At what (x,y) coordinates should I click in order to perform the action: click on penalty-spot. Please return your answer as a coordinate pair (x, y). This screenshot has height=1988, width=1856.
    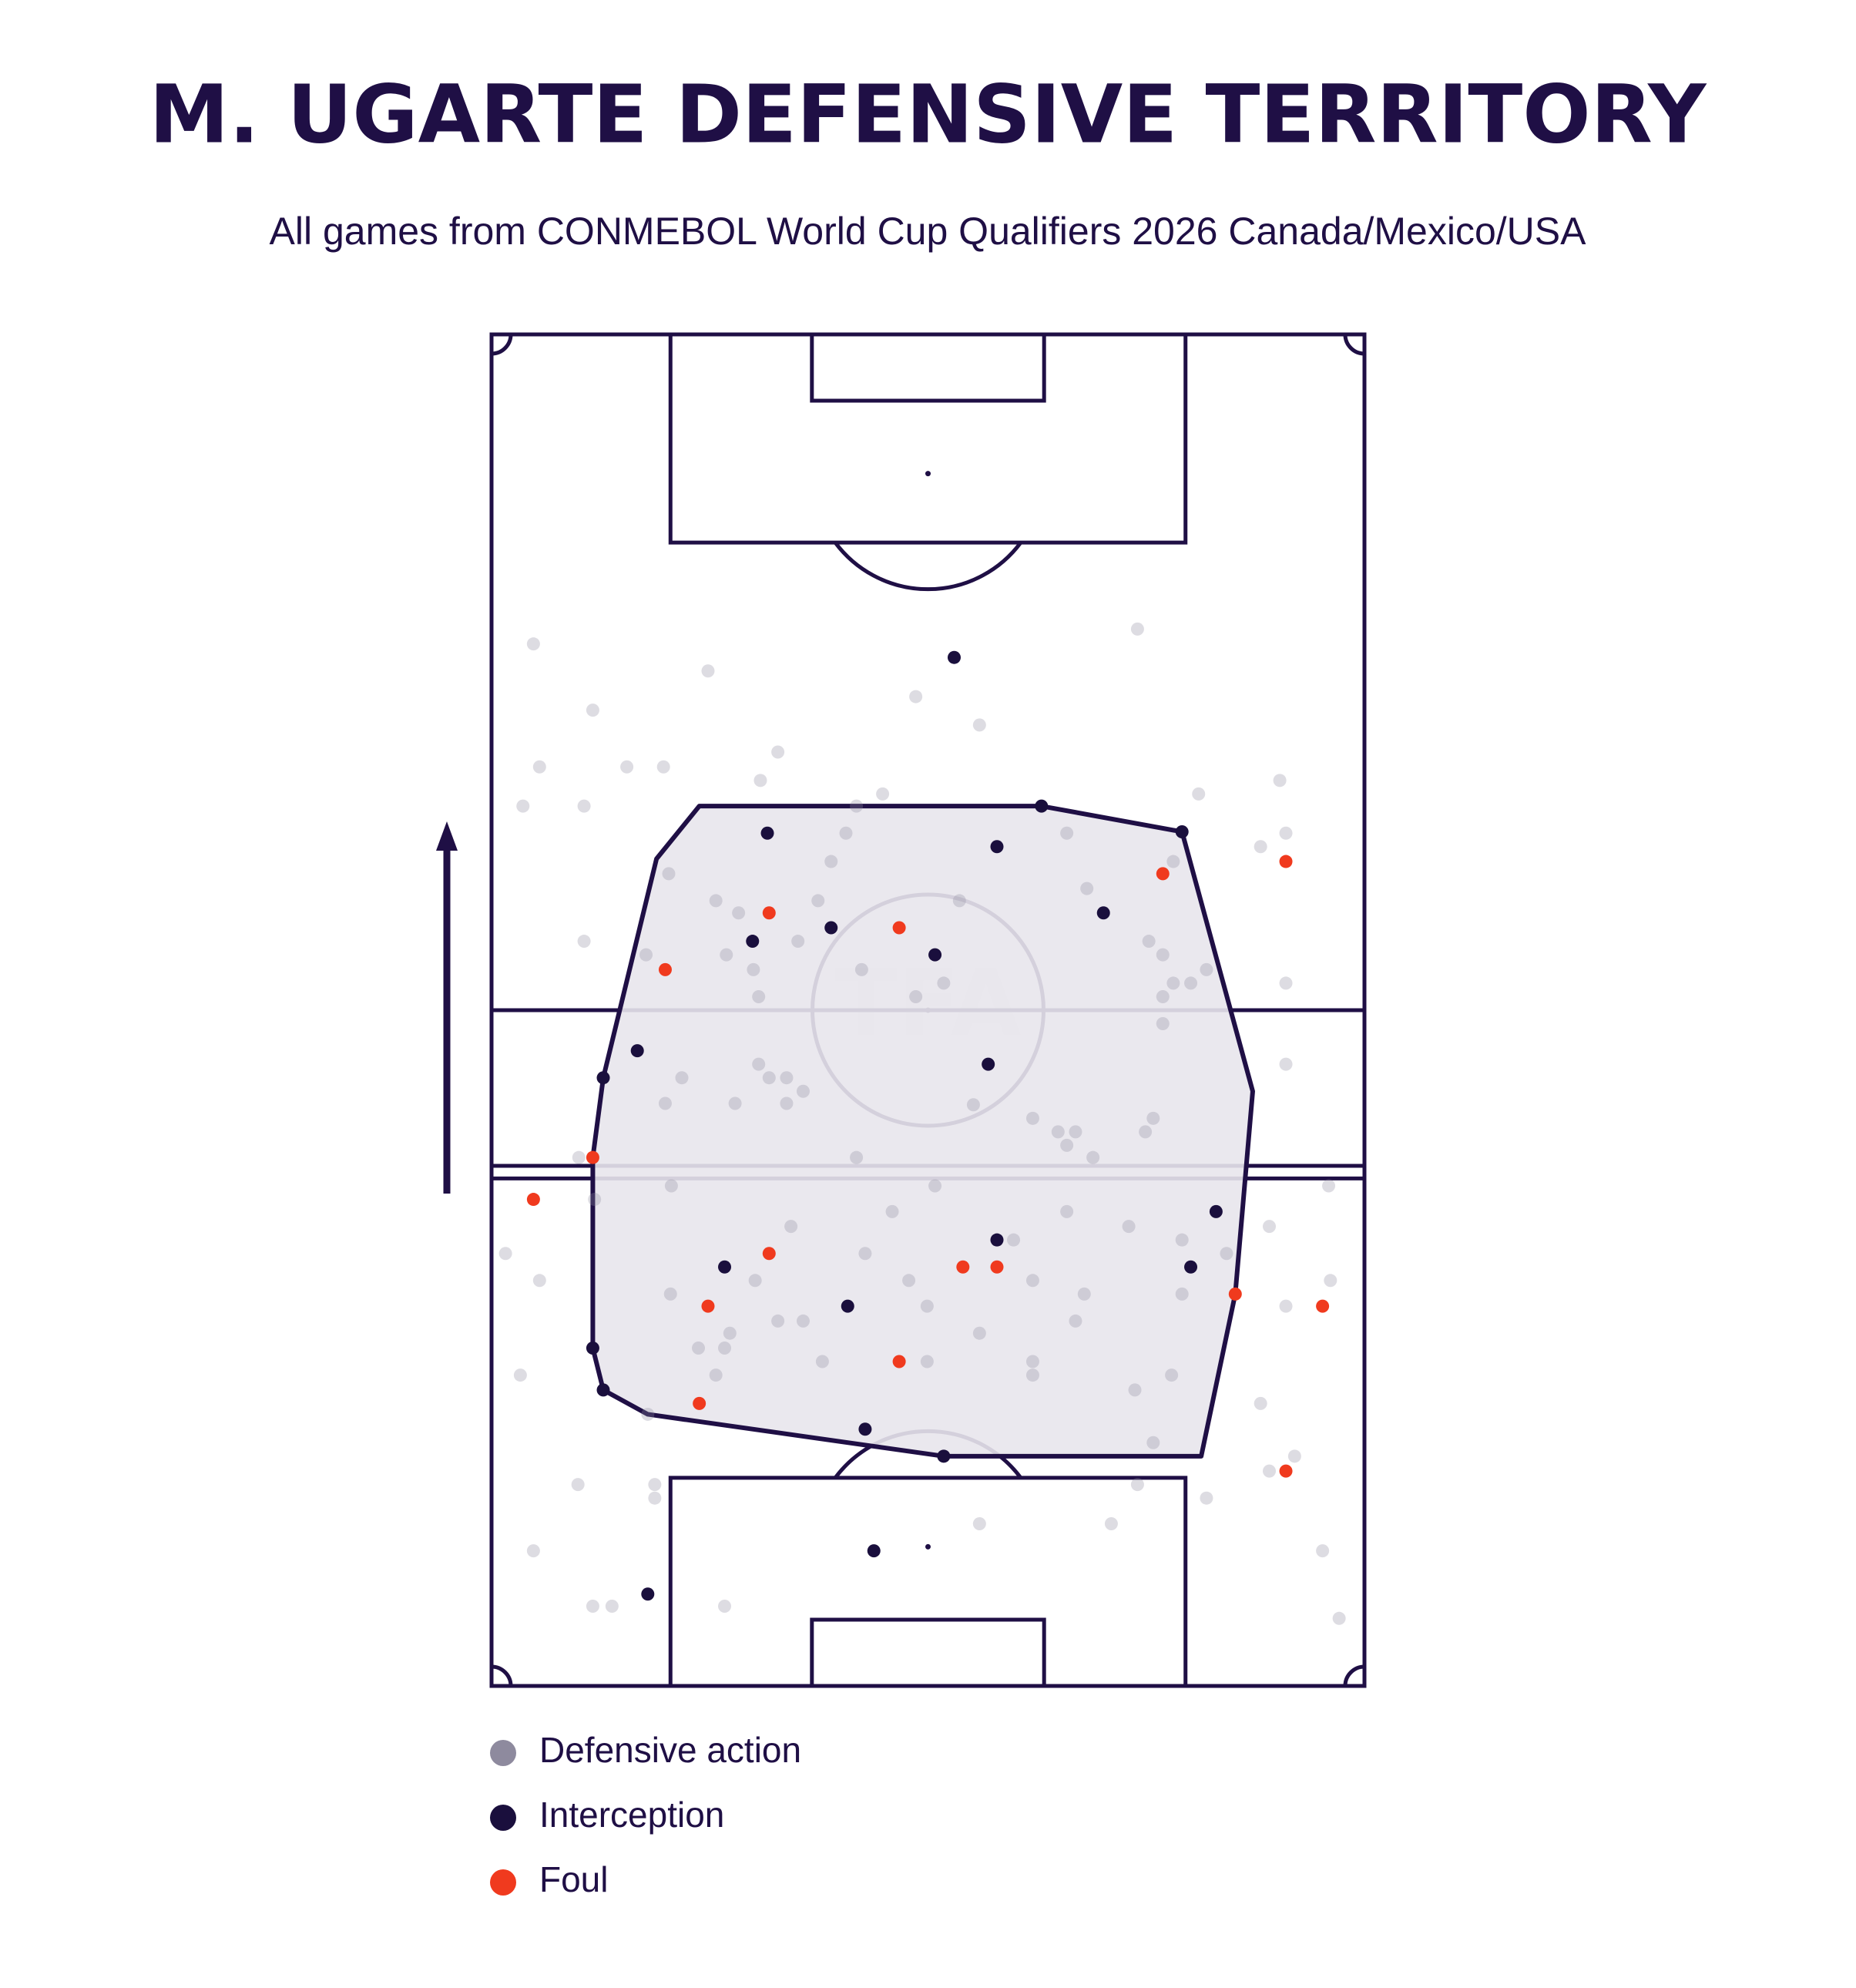
    Looking at the image, I should click on (928, 474).